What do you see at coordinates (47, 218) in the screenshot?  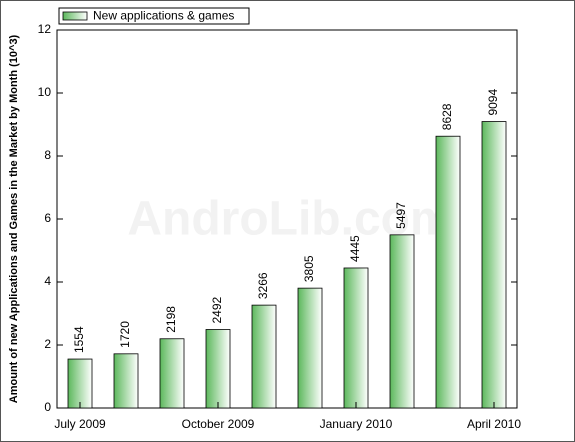 I see `y-tick-label: 6` at bounding box center [47, 218].